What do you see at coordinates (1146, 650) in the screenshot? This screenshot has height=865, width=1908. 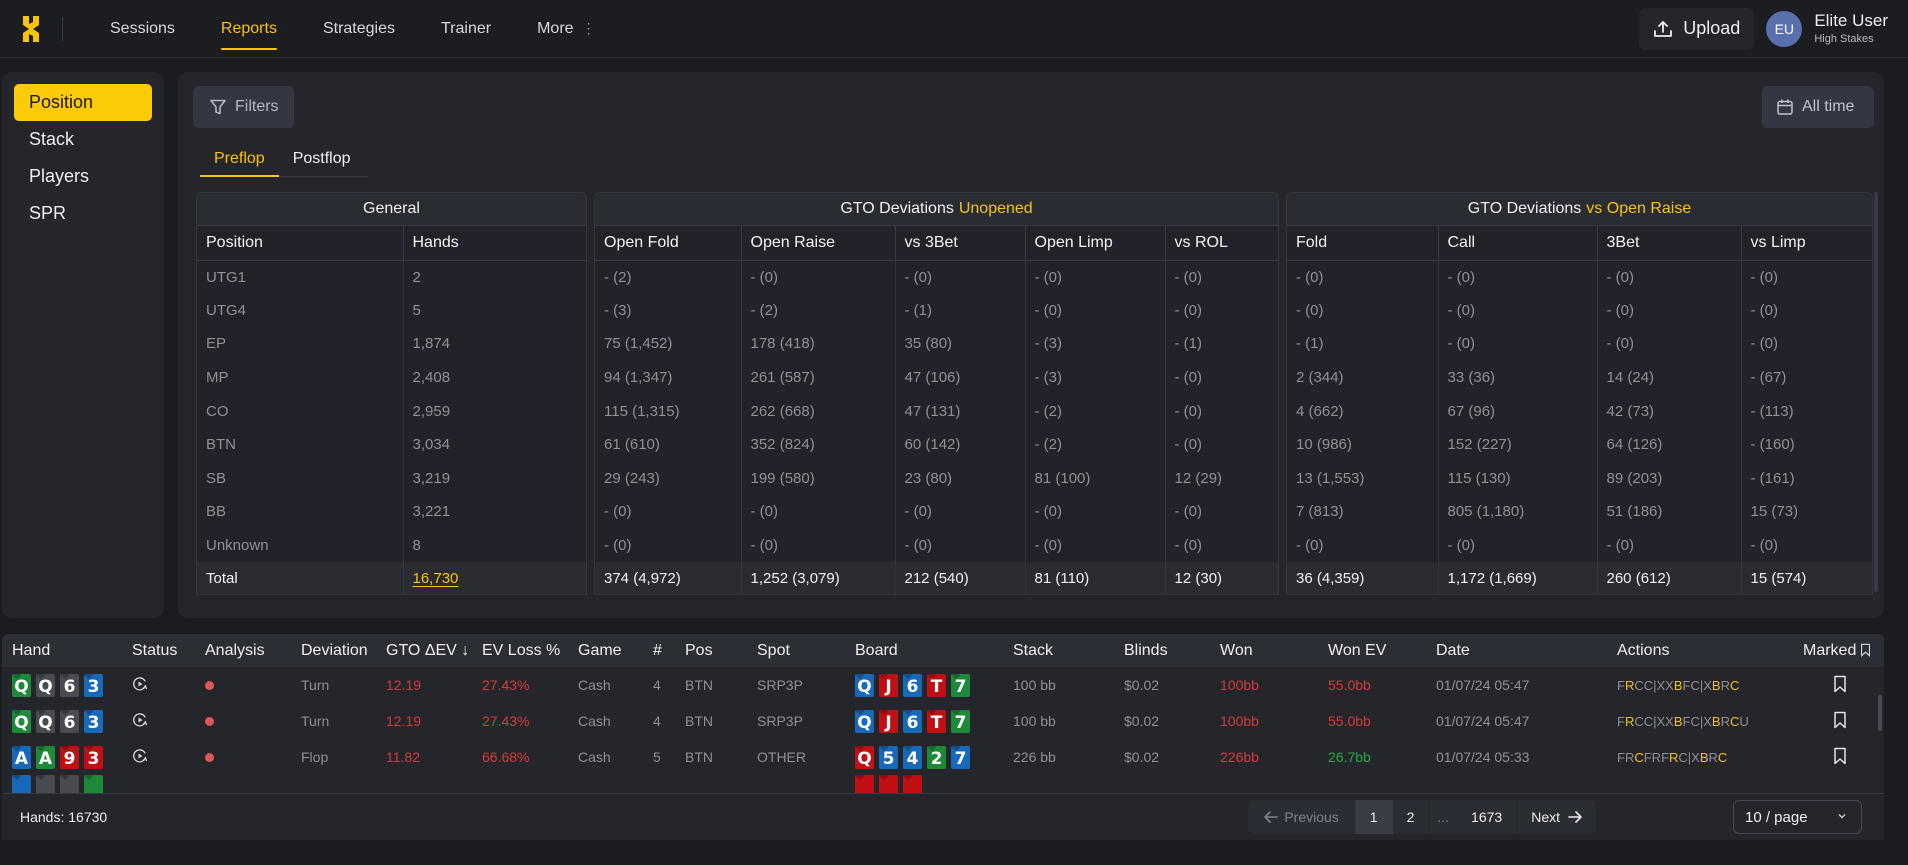 I see `col-blinds: Blinds` at bounding box center [1146, 650].